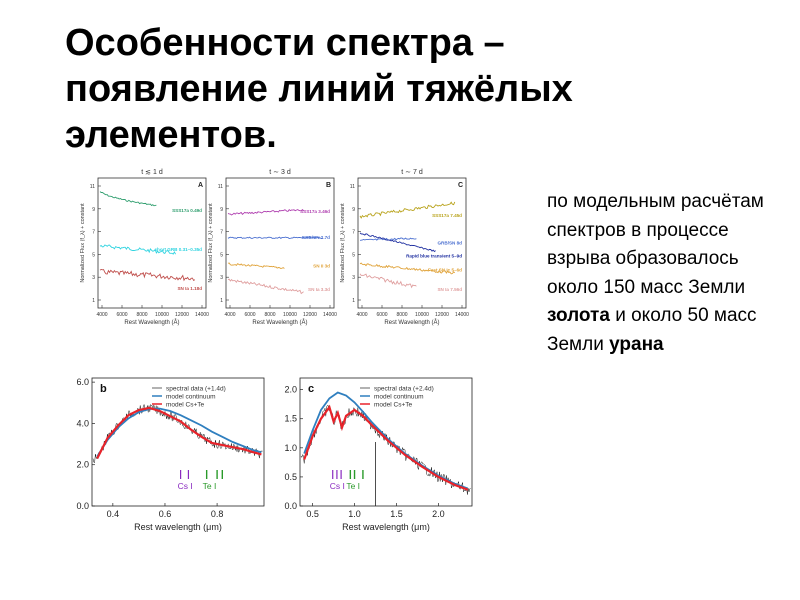 The image size is (800, 600). What do you see at coordinates (217, 514) in the screenshot?
I see `x-tick-label: 0.8` at bounding box center [217, 514].